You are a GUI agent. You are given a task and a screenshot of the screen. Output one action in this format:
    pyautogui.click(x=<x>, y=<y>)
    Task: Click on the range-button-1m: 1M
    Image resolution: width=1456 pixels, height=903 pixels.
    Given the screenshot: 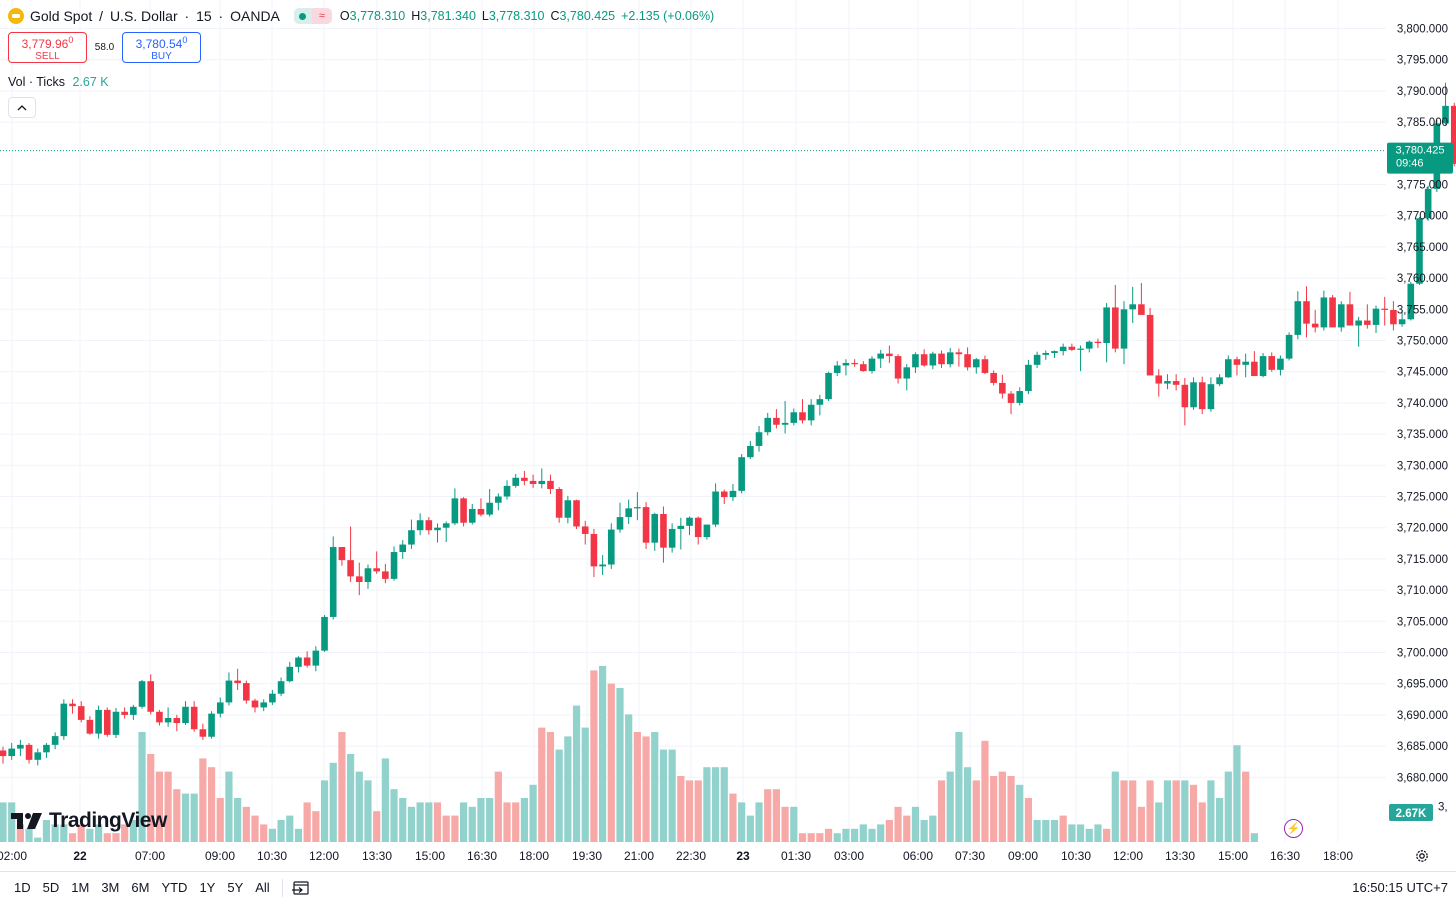 What is the action you would take?
    pyautogui.click(x=80, y=887)
    